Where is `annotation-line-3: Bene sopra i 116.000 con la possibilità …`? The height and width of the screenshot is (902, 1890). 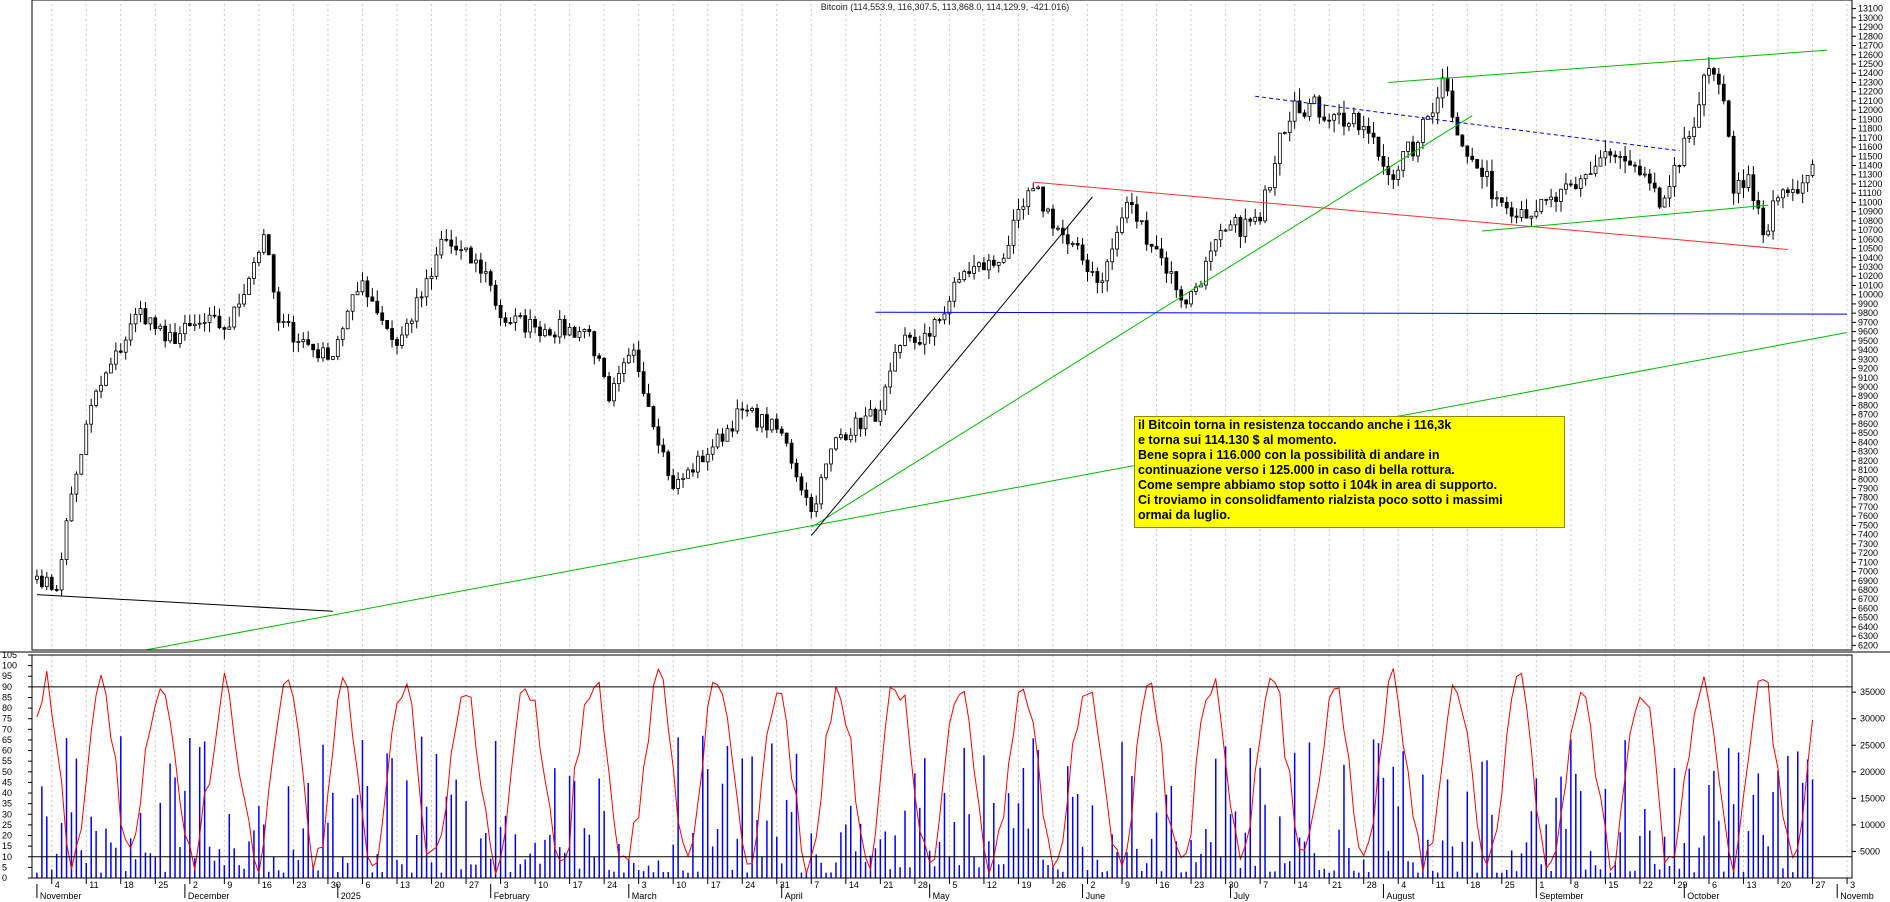
annotation-line-3: Bene sopra i 116.000 con la possibilità … is located at coordinates (1289, 455).